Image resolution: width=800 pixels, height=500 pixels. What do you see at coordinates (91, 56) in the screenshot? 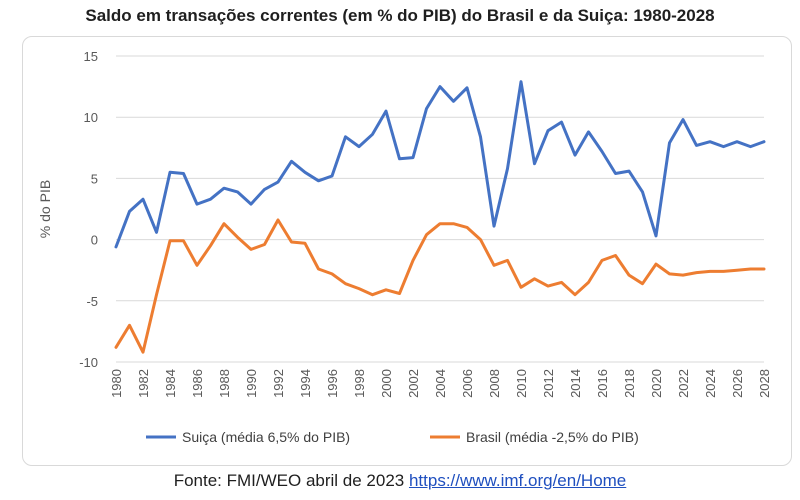
I see `y-tick-label: 15` at bounding box center [91, 56].